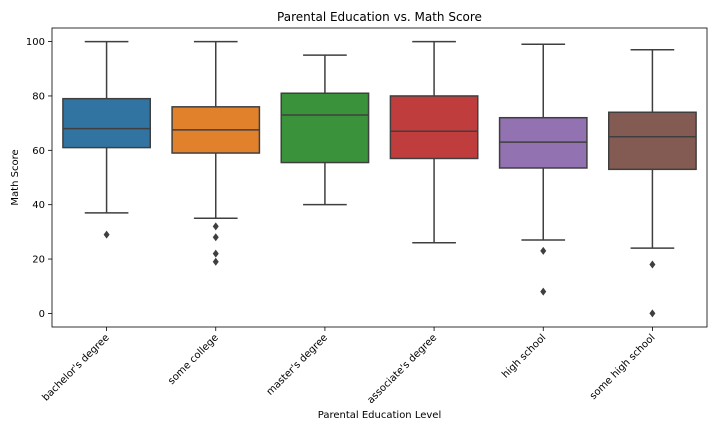  What do you see at coordinates (524, 356) in the screenshot?
I see `x-tick-label: high school` at bounding box center [524, 356].